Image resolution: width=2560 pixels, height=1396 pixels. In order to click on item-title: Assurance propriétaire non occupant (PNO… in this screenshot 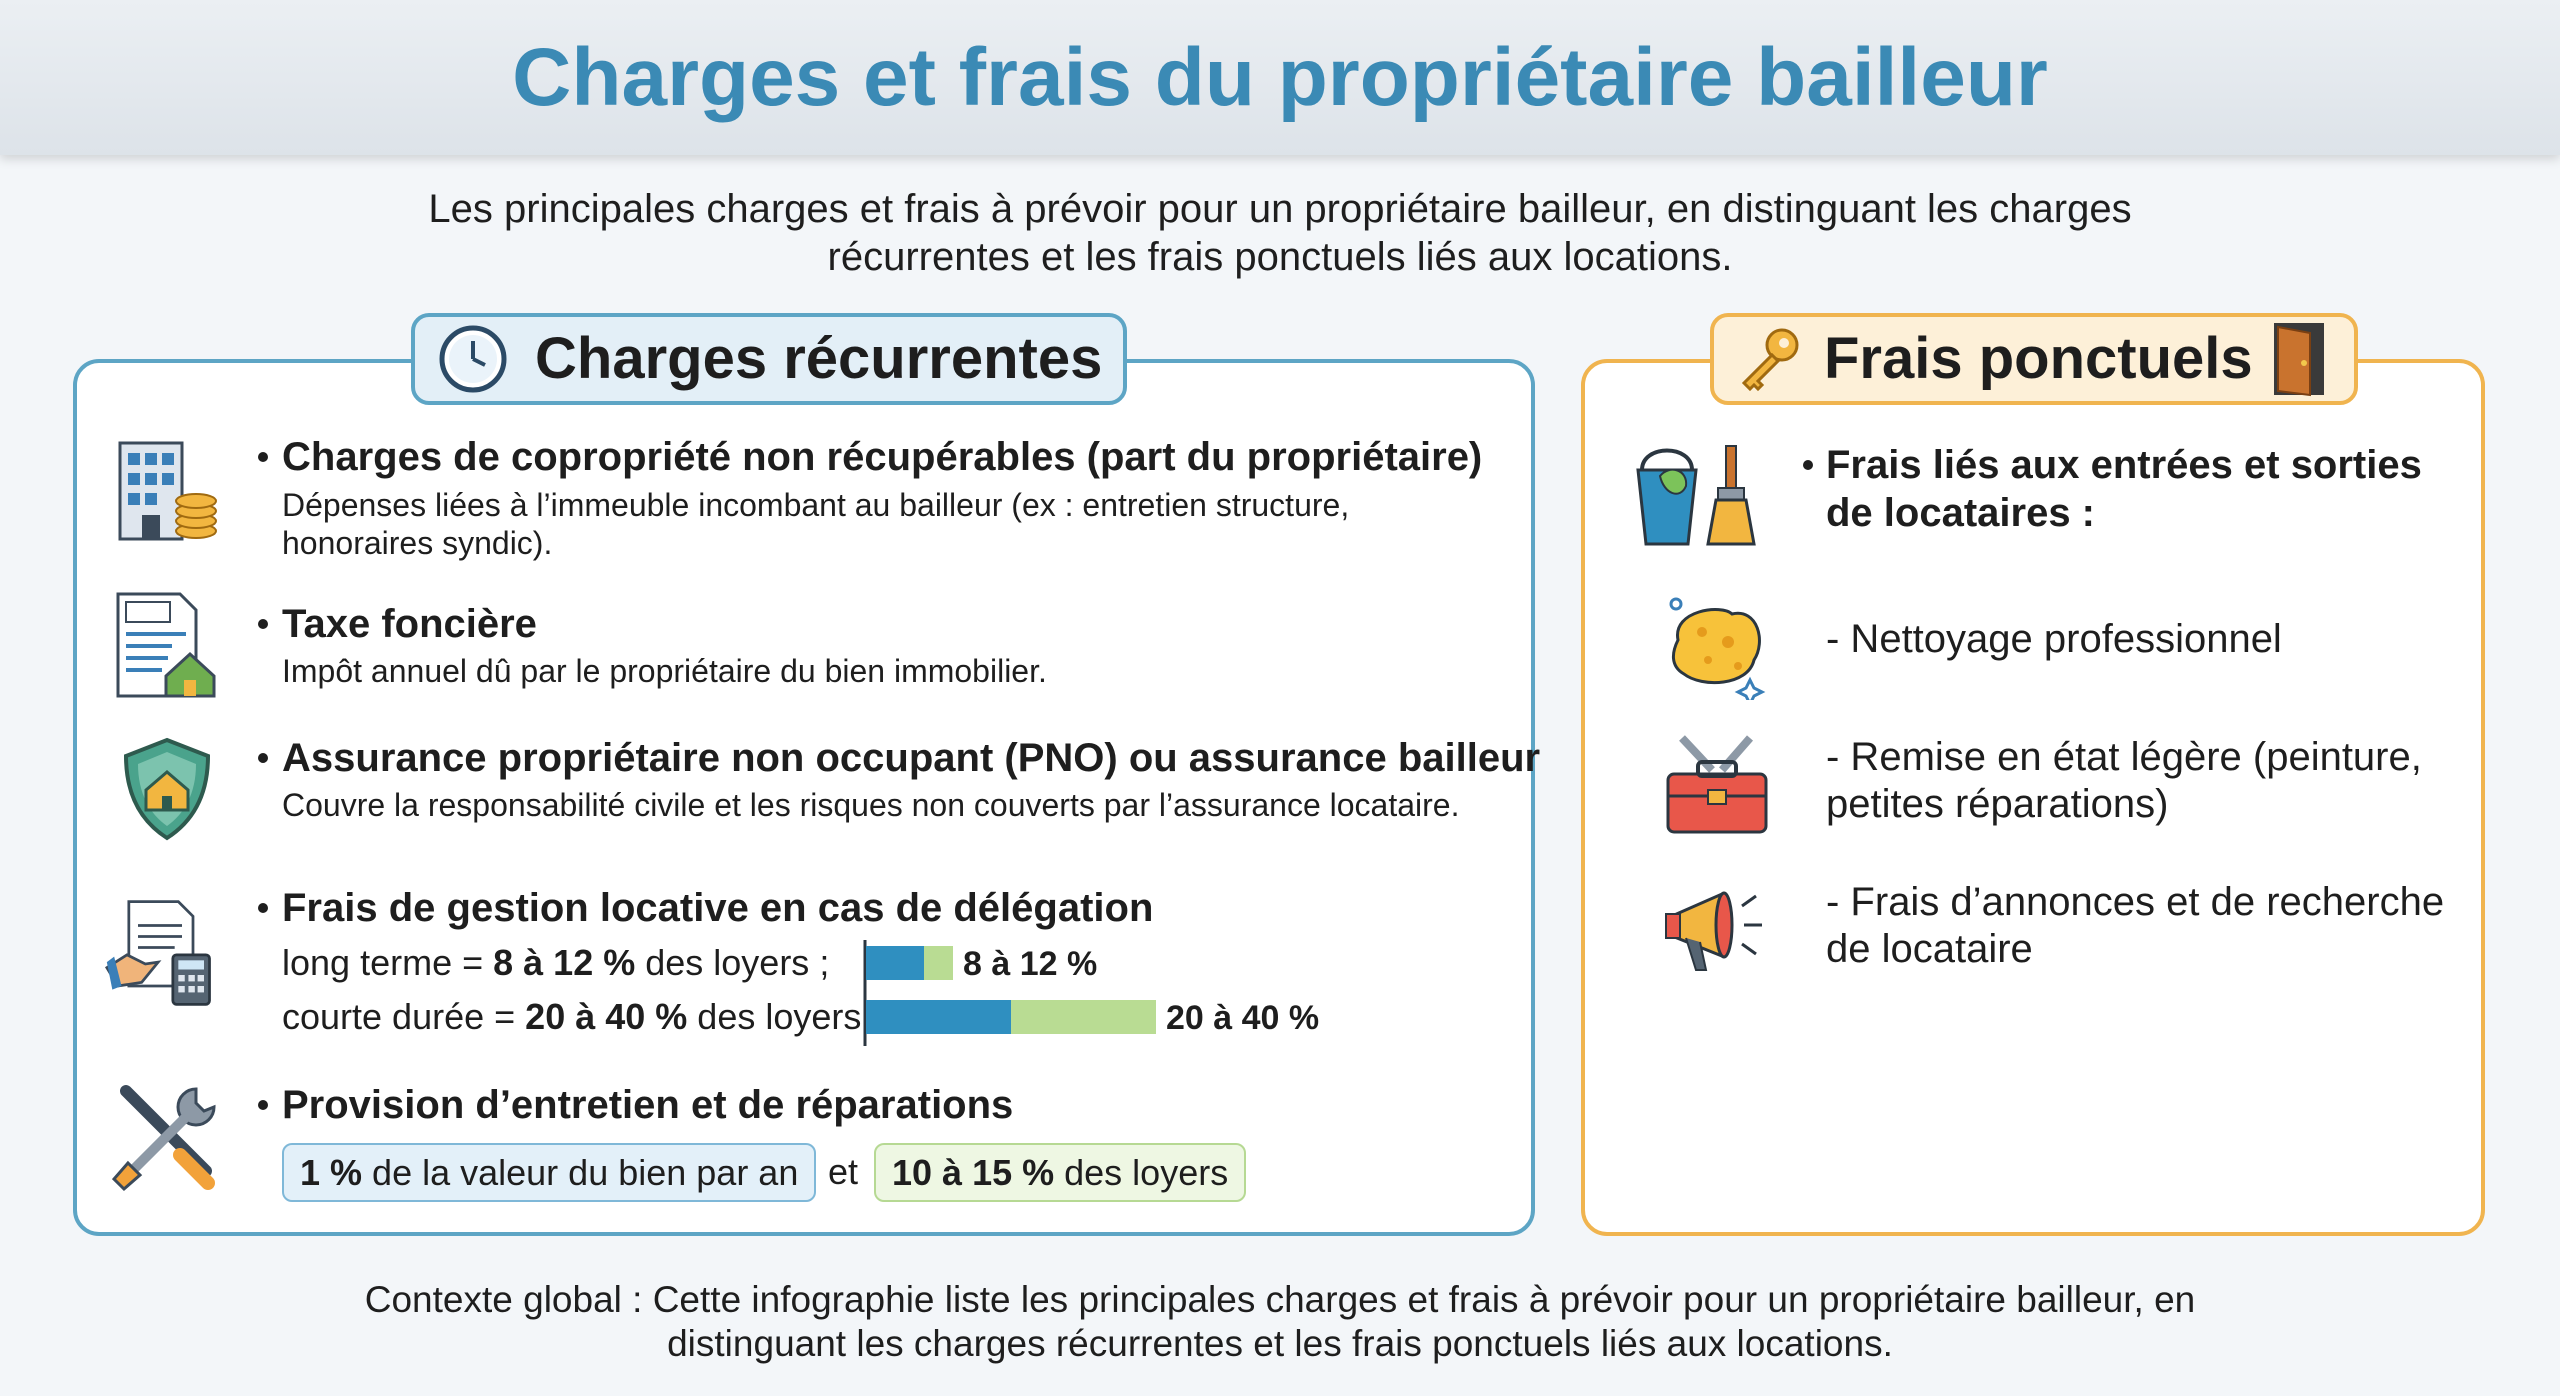, I will do `click(911, 758)`.